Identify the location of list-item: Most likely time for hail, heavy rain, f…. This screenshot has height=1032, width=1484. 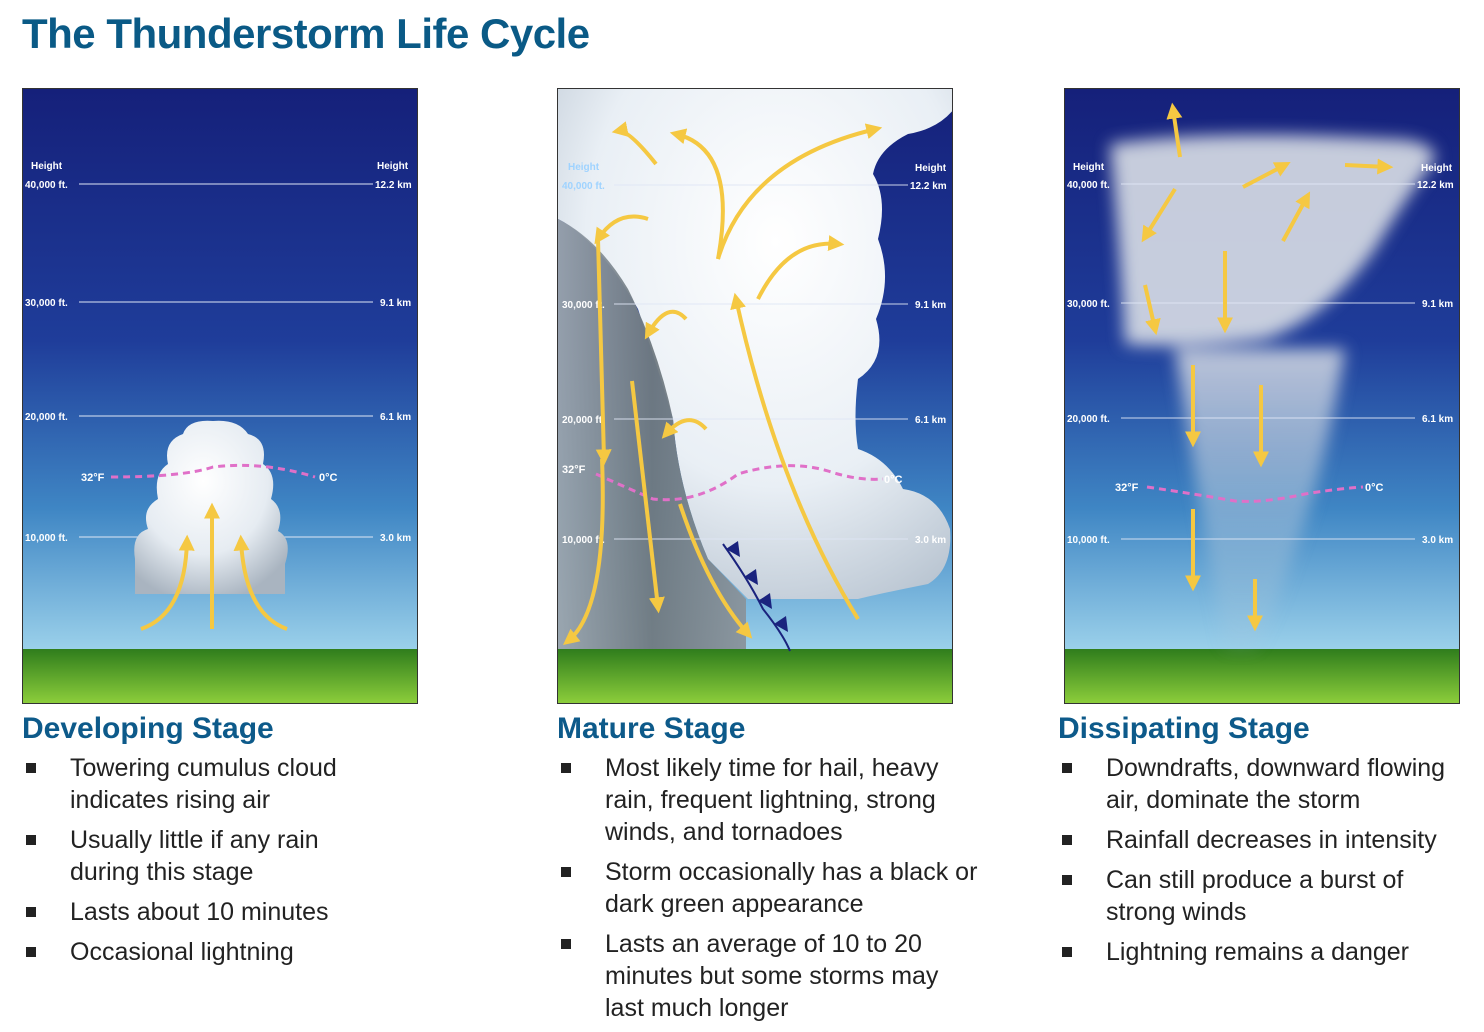
(763, 800).